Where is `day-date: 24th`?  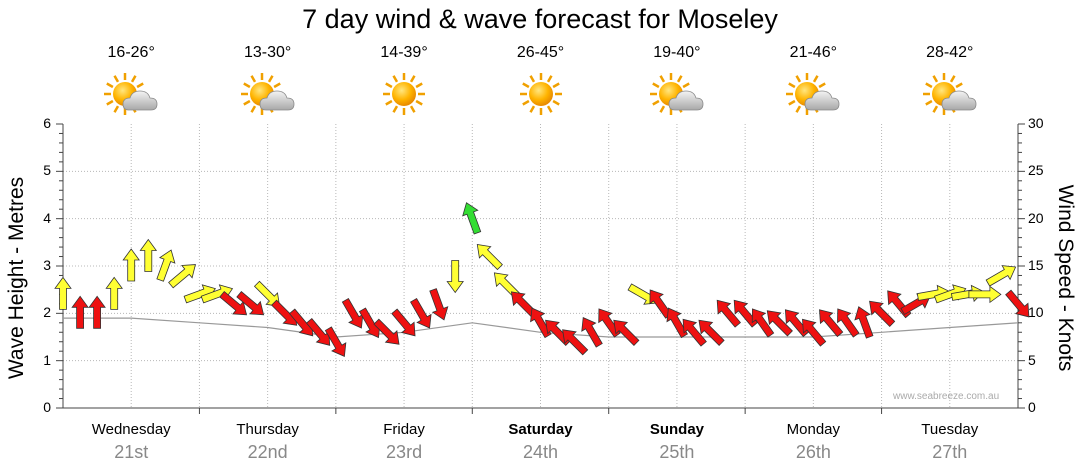 day-date: 24th is located at coordinates (540, 452).